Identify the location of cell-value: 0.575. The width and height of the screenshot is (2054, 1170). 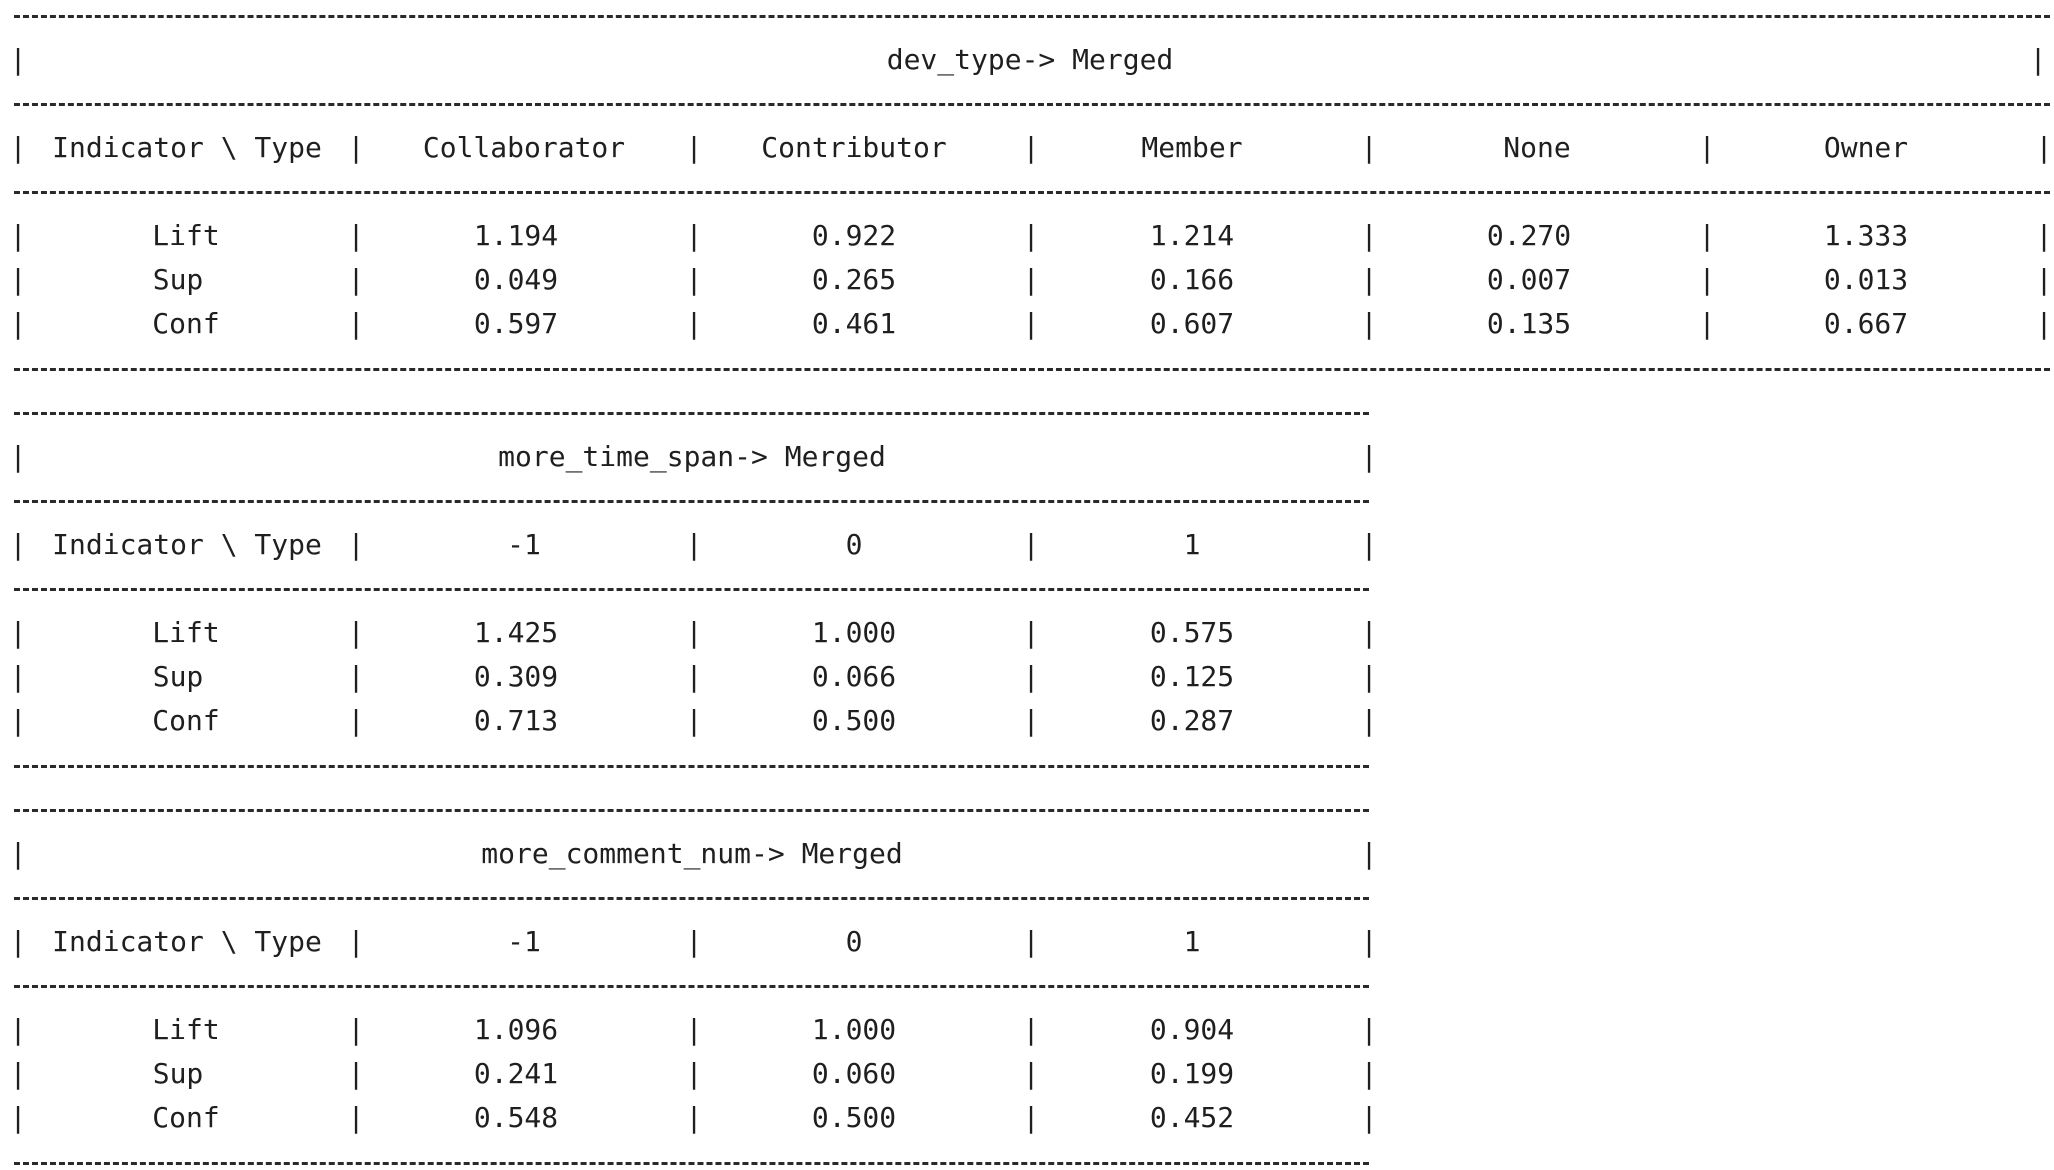
(1192, 632).